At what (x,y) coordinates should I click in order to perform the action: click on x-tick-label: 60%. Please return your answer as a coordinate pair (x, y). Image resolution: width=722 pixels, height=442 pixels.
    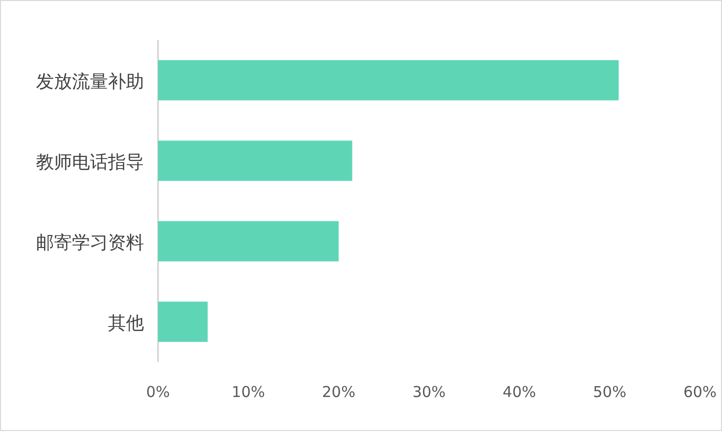
    Looking at the image, I should click on (700, 392).